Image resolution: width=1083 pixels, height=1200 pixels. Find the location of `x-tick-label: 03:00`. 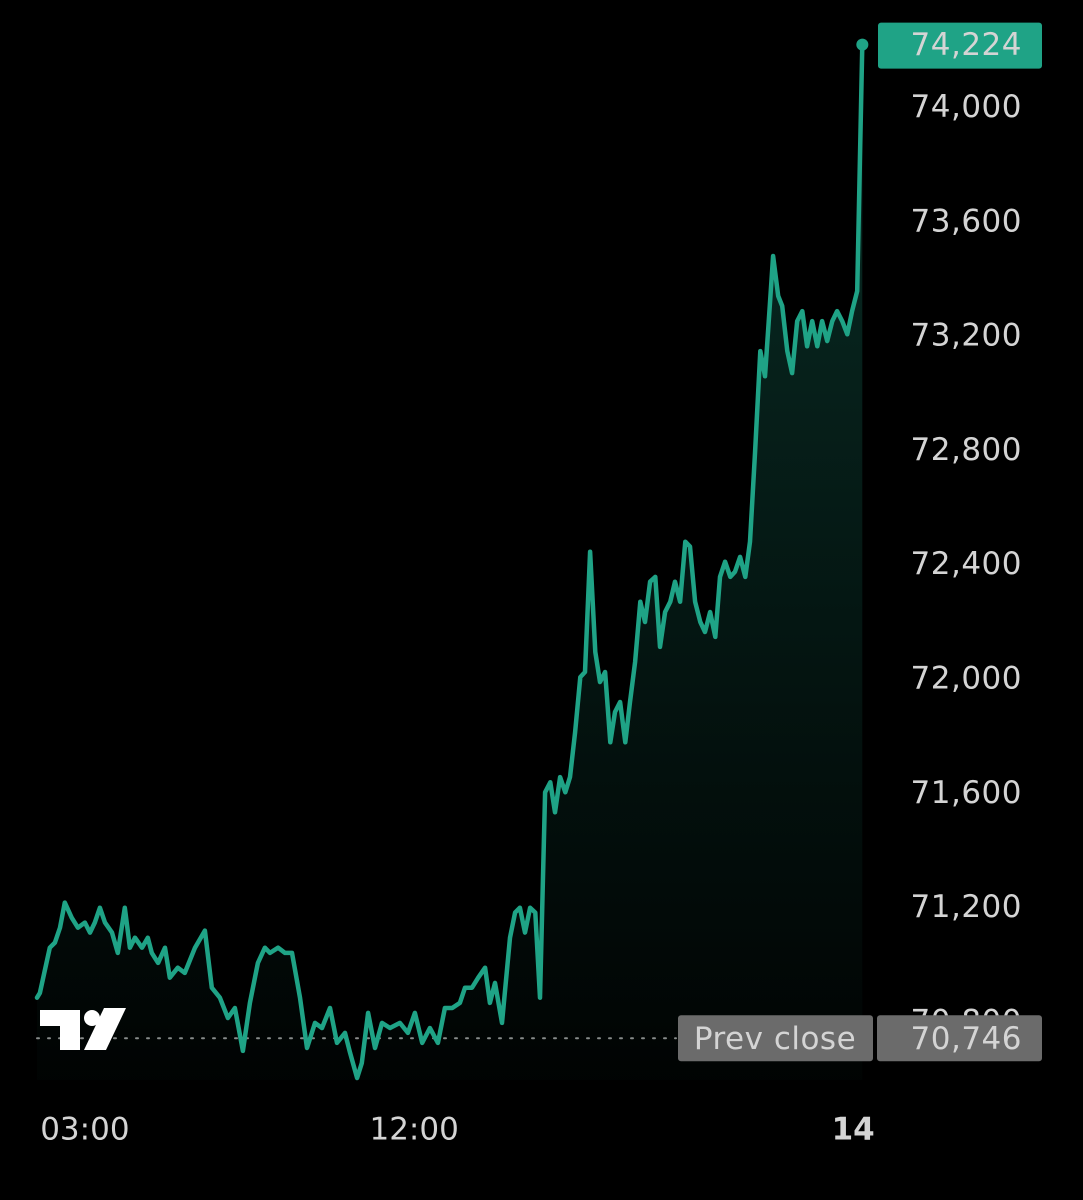

x-tick-label: 03:00 is located at coordinates (84, 1130).